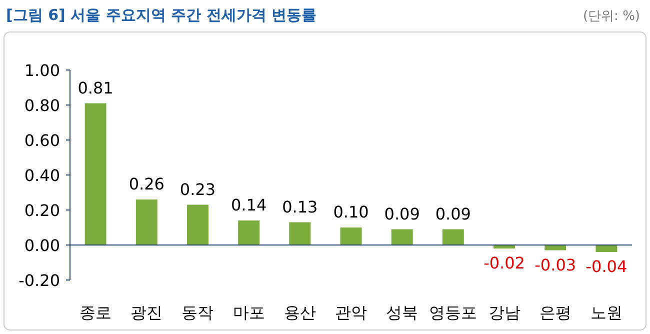 The height and width of the screenshot is (334, 650). Describe the element at coordinates (555, 312) in the screenshot. I see `x-tick-label: 은평` at that location.